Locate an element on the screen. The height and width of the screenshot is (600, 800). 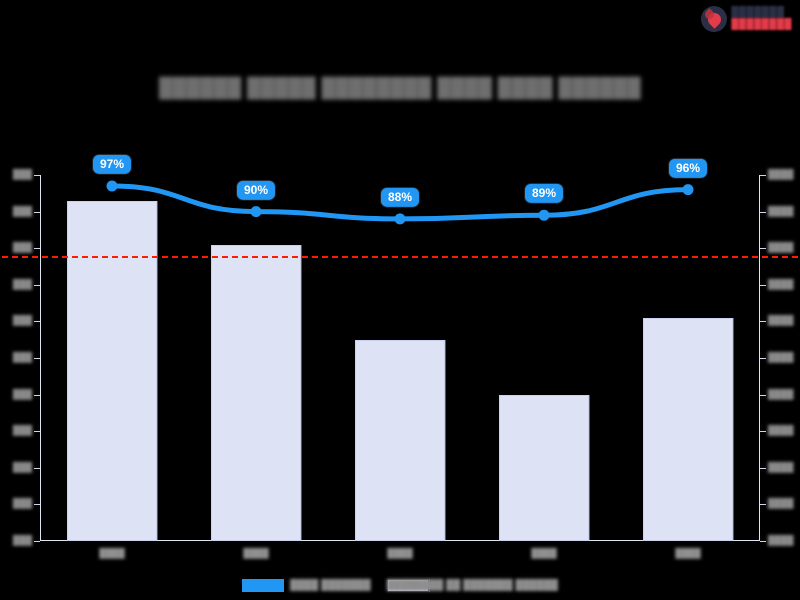
legend-item: ████████ ██ ███████ ██████ is located at coordinates (472, 585).